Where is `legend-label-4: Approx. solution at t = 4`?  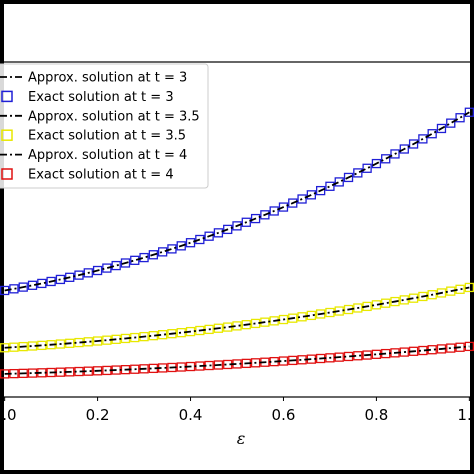 legend-label-4: Approx. solution at t = 4 is located at coordinates (107, 155).